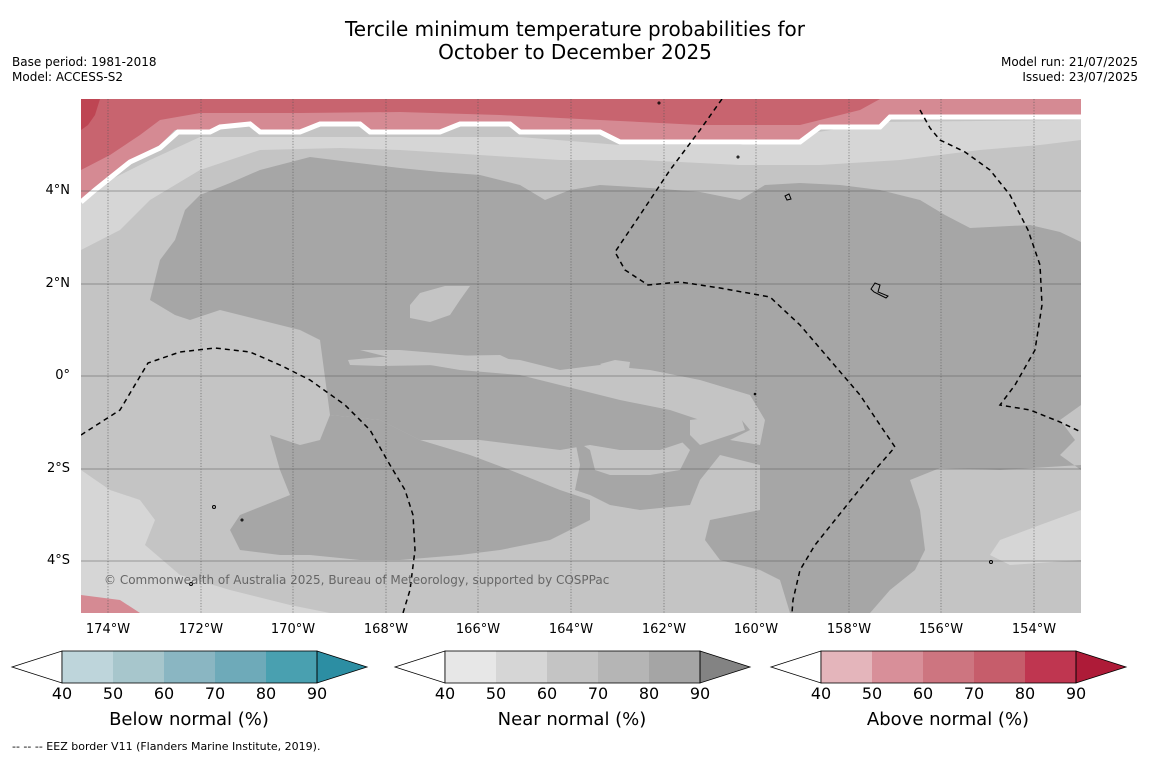 The width and height of the screenshot is (1150, 758). I want to click on near-normal-dark-southwest, so click(410, 487).